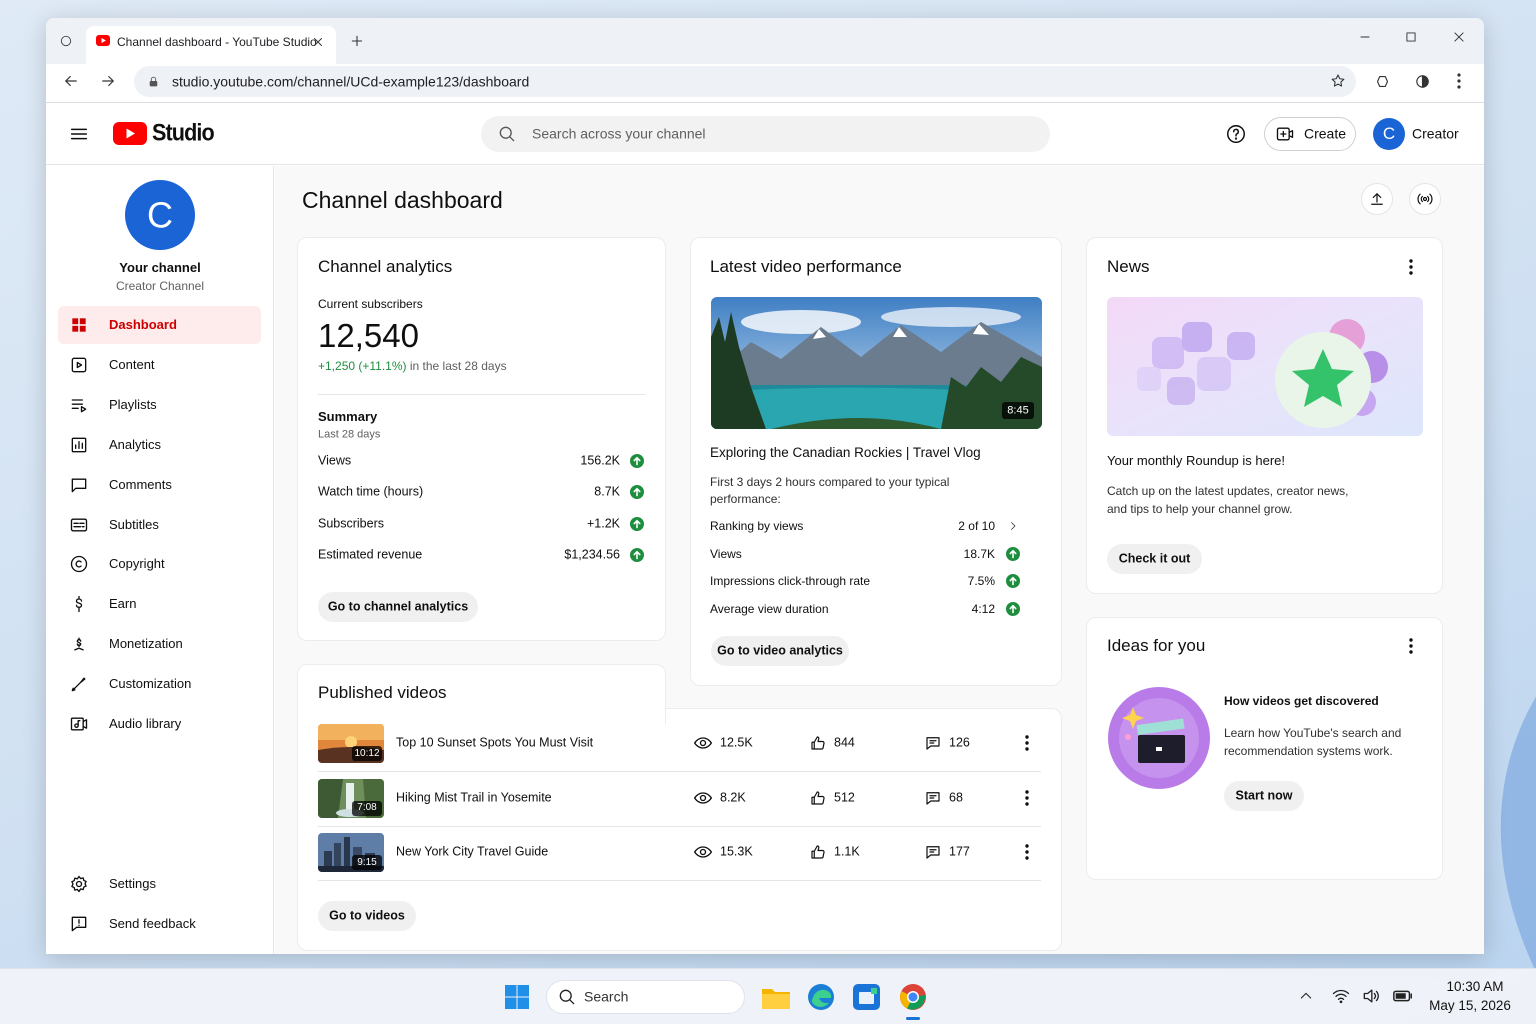 The height and width of the screenshot is (1024, 1536). I want to click on store, so click(866, 997).